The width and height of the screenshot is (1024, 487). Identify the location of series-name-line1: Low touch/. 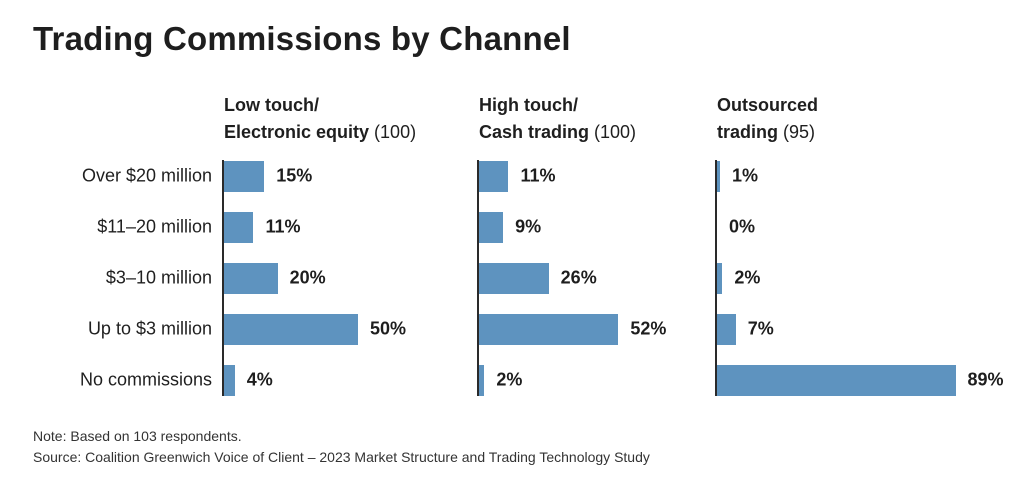
(271, 105).